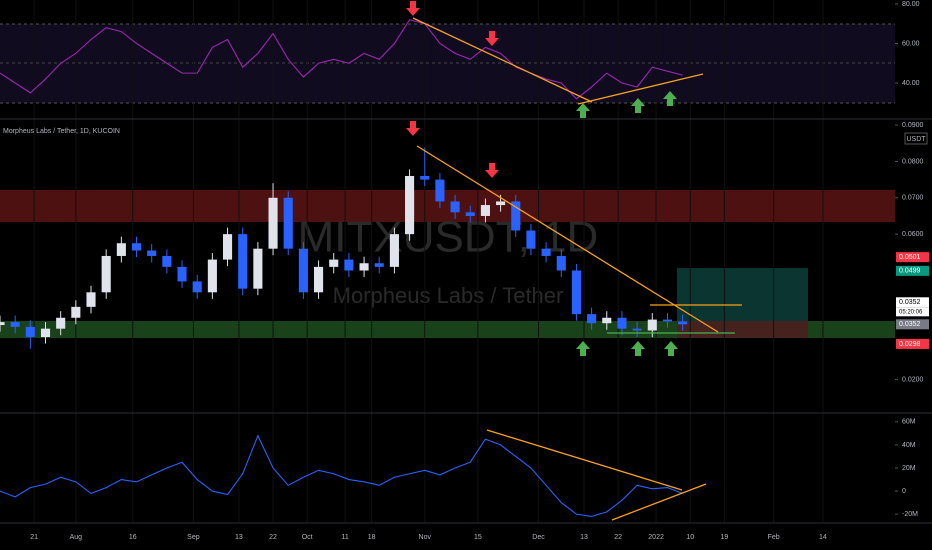 The height and width of the screenshot is (550, 932). What do you see at coordinates (307, 537) in the screenshot?
I see `x-tick-label: Oct` at bounding box center [307, 537].